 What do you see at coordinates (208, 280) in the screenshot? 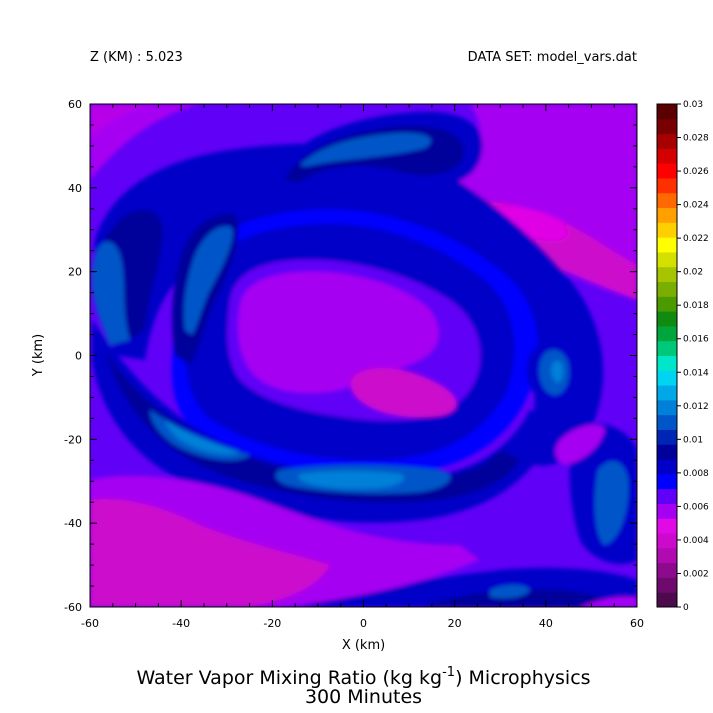
I see `band-left-vertical-steel` at bounding box center [208, 280].